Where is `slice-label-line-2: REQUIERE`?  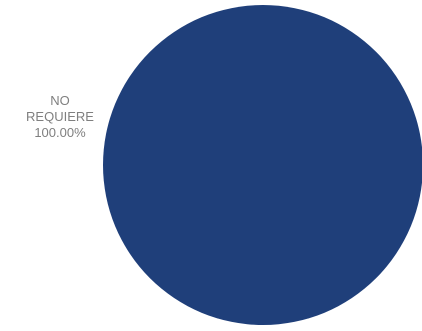
slice-label-line-2: REQUIERE is located at coordinates (60, 116).